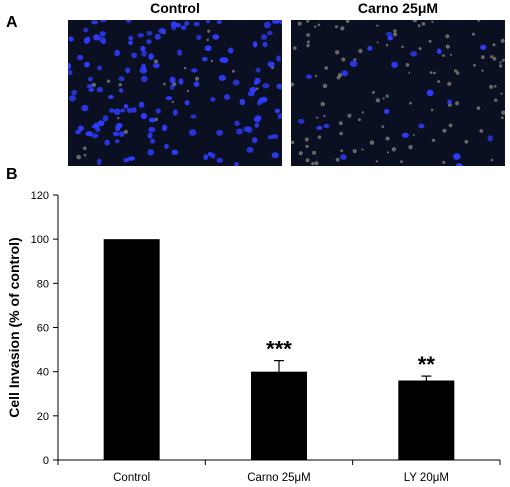 The height and width of the screenshot is (487, 510). I want to click on control-image-title: Control, so click(175, 8).